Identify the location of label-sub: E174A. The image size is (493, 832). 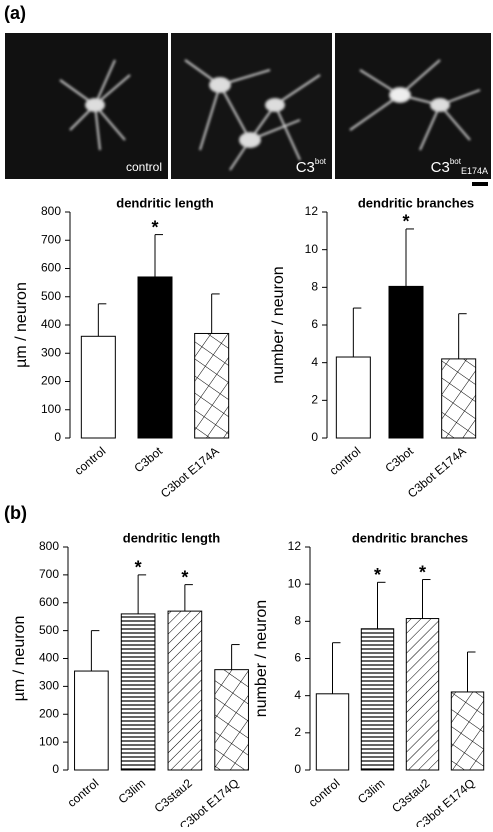
(474, 171).